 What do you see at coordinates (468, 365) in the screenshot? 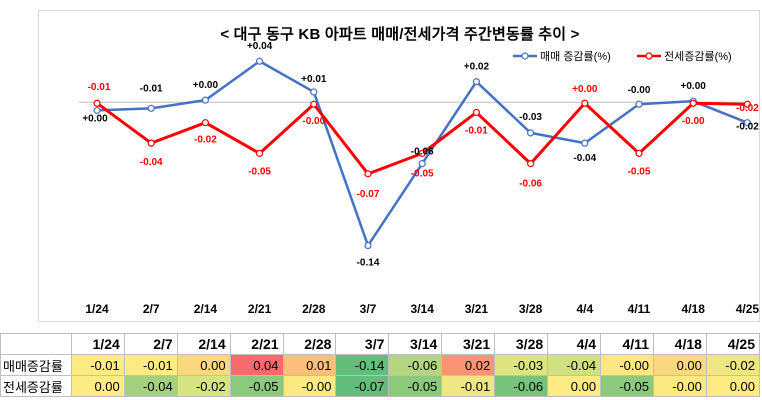
I see `table-cell: 0.02` at bounding box center [468, 365].